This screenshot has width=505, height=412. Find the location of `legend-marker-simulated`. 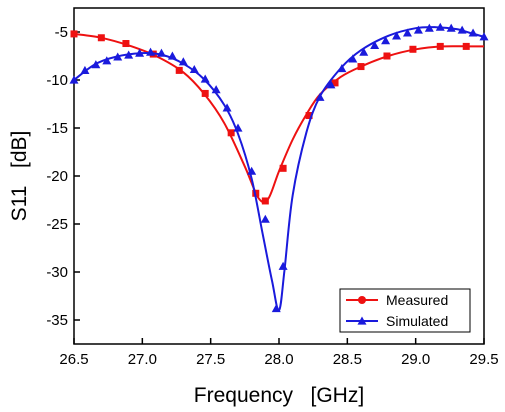

legend-marker-simulated is located at coordinates (362, 320).